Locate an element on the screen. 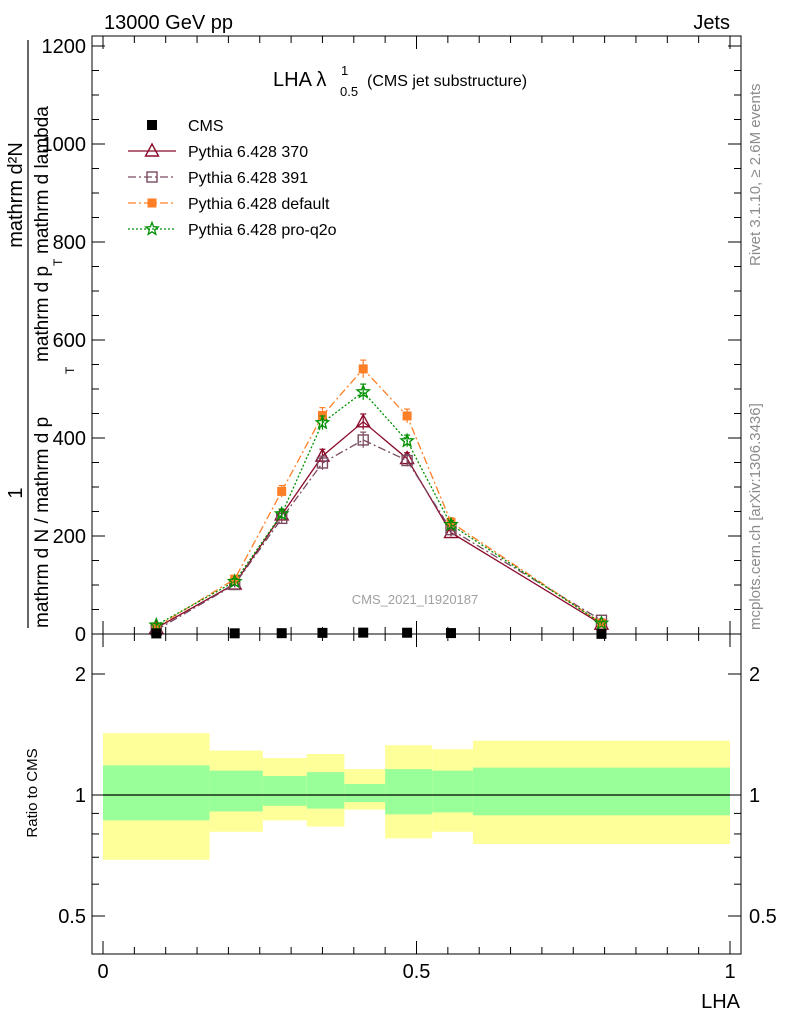  legend-label: Pythia 6.428 default is located at coordinates (259, 204).